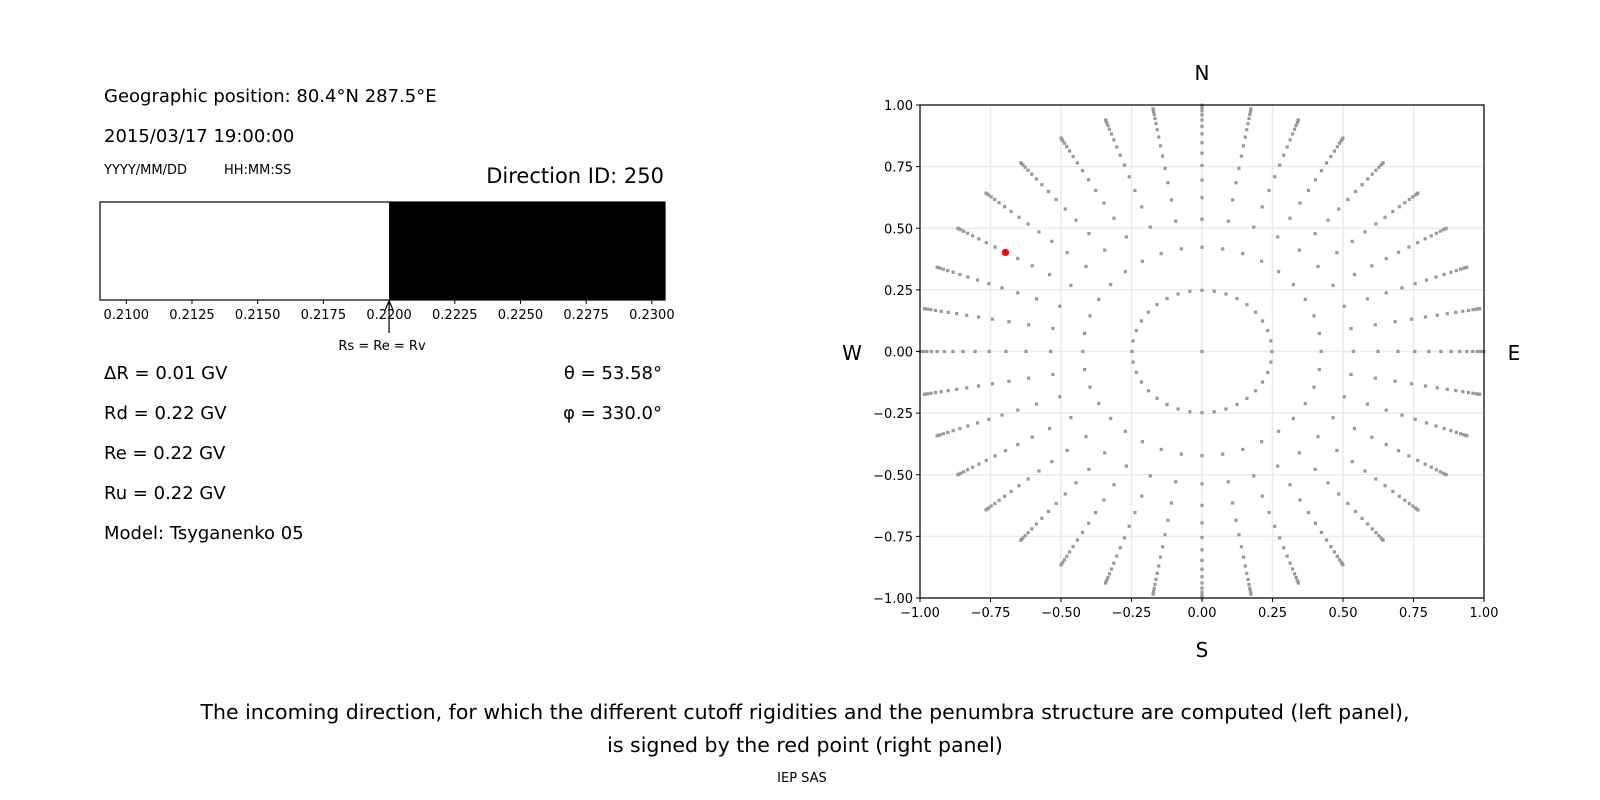 This screenshot has height=800, width=1600. What do you see at coordinates (1514, 353) in the screenshot?
I see `east-label: E` at bounding box center [1514, 353].